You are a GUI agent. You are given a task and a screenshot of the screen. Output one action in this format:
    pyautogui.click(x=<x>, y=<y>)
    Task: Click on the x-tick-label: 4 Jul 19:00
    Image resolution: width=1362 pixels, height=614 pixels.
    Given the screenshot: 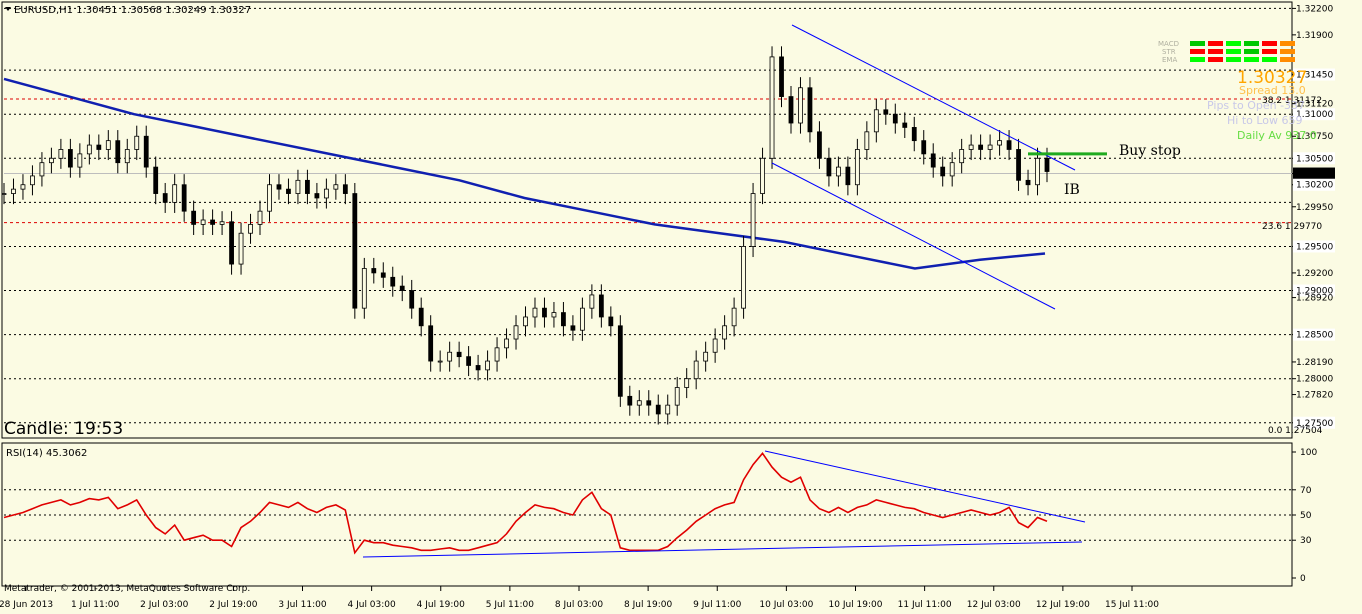 What is the action you would take?
    pyautogui.click(x=441, y=605)
    